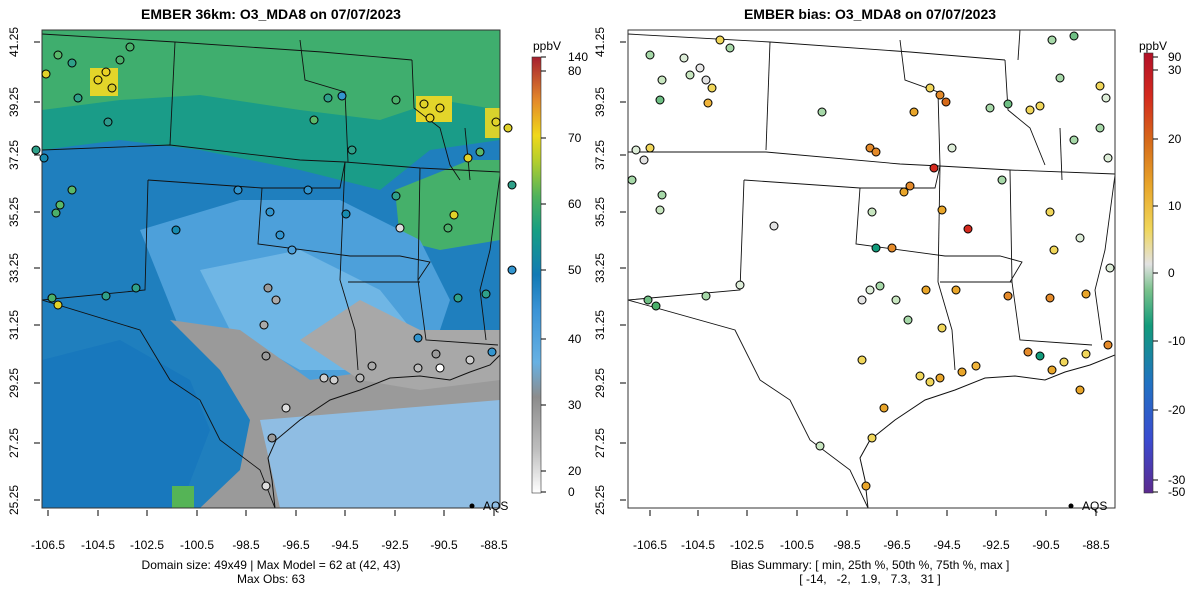 This screenshot has width=1200, height=605. I want to click on left-colorbar-unit: ppbV, so click(547, 46).